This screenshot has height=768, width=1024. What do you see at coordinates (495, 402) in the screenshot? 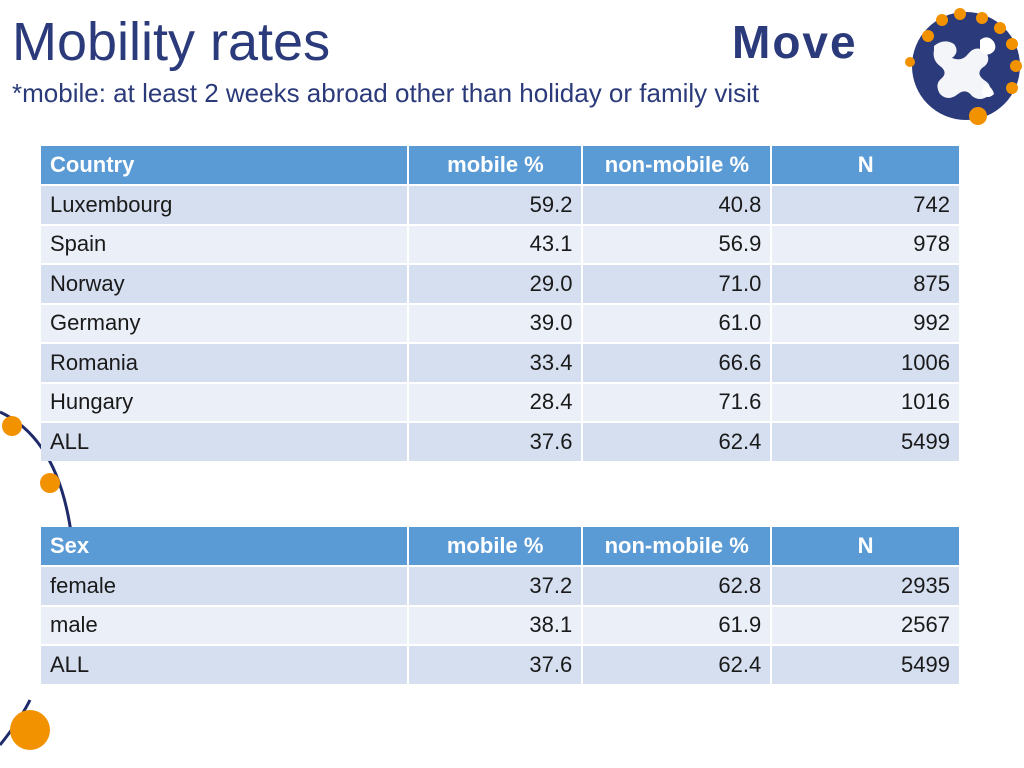
I see `mobile-cell: 28.4` at bounding box center [495, 402].